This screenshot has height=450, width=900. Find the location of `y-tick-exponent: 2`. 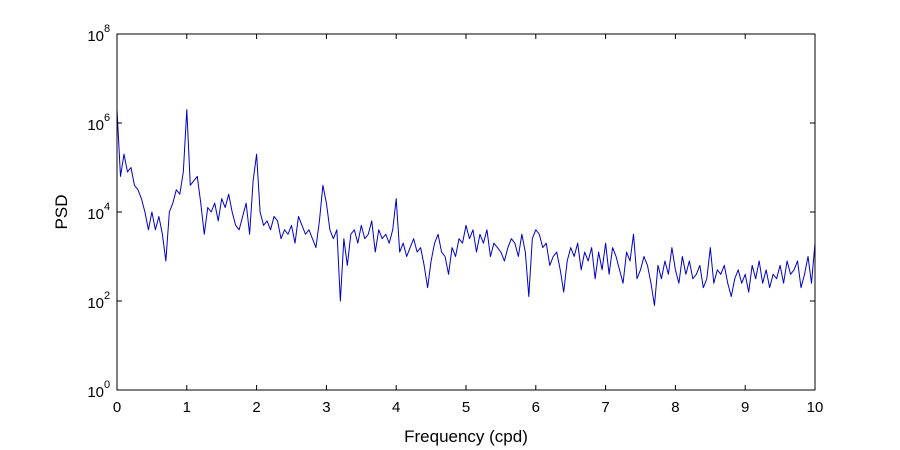

y-tick-exponent: 2 is located at coordinates (107, 296).